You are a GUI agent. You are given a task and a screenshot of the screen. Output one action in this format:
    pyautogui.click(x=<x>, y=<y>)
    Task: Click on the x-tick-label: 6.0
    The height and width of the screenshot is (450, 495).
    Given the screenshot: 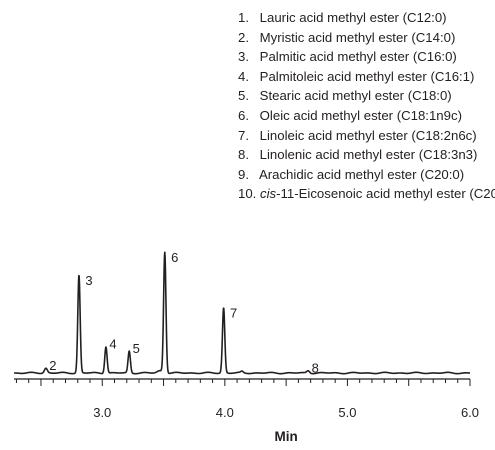 What is the action you would take?
    pyautogui.click(x=470, y=412)
    